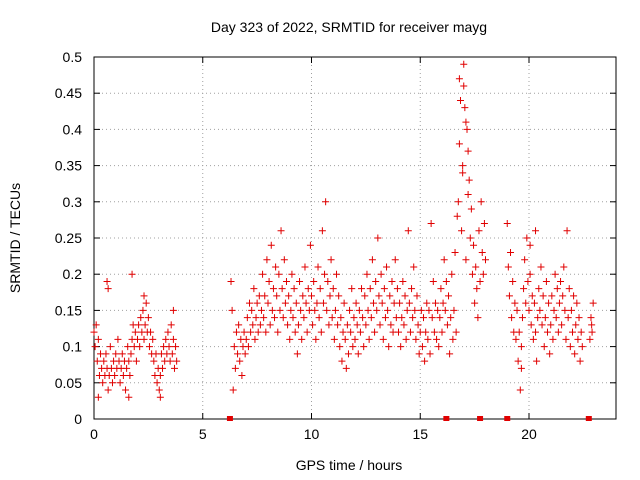 This screenshot has height=480, width=640. What do you see at coordinates (313, 434) in the screenshot?
I see `x-tick-labels: 0 5 10 15 20` at bounding box center [313, 434].